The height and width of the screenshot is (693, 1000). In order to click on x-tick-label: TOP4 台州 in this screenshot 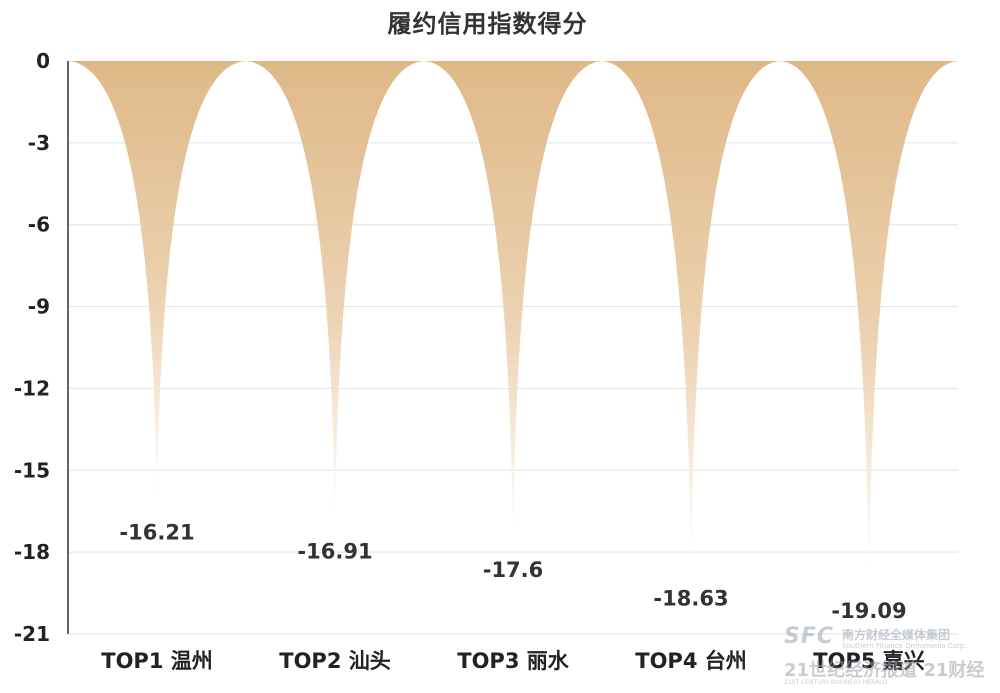, I will do `click(691, 661)`.